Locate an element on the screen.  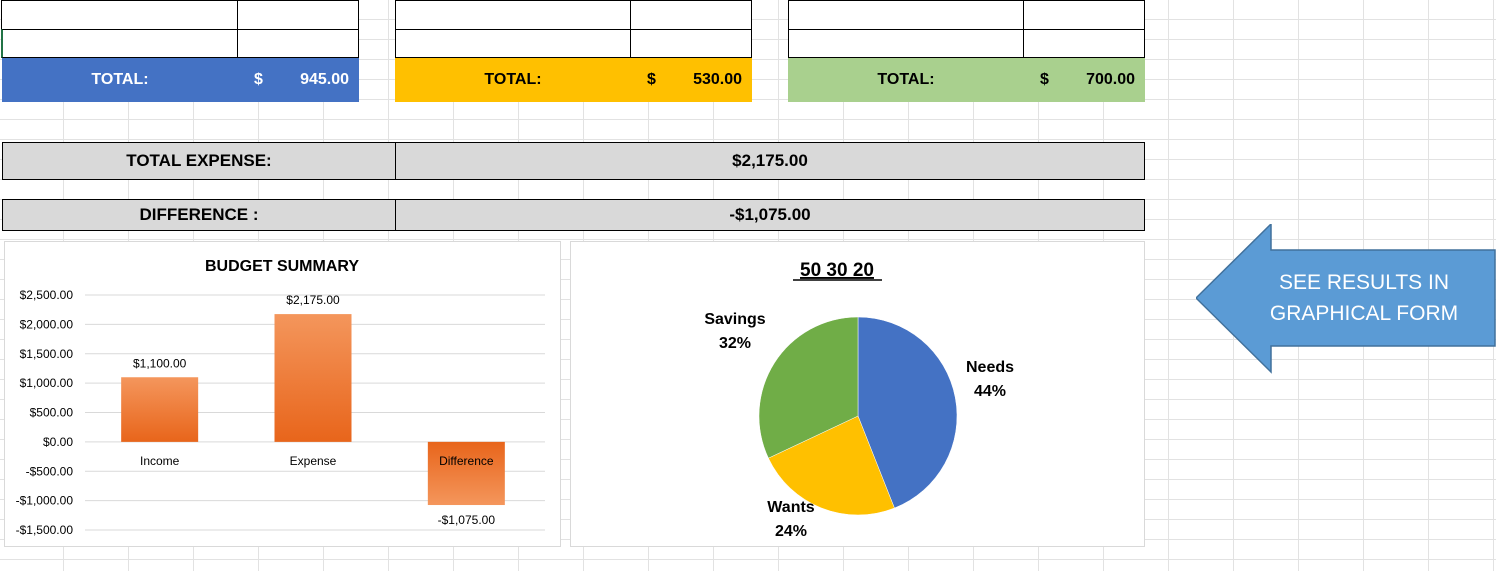
arrow-line-1: SEE RESULTS IN is located at coordinates (1364, 282).